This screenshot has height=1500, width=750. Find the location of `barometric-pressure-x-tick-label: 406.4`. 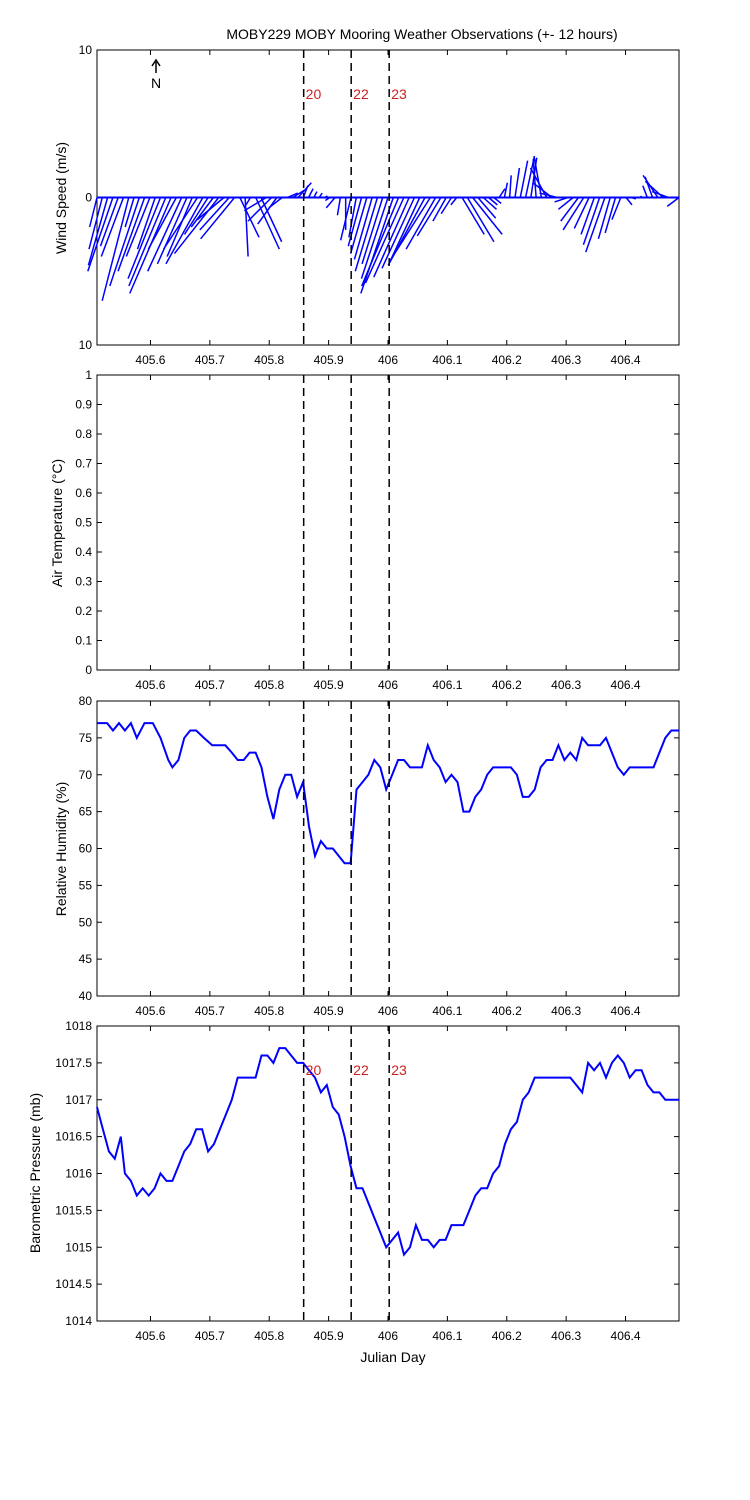

barometric-pressure-x-tick-label: 406.4 is located at coordinates (626, 1336).